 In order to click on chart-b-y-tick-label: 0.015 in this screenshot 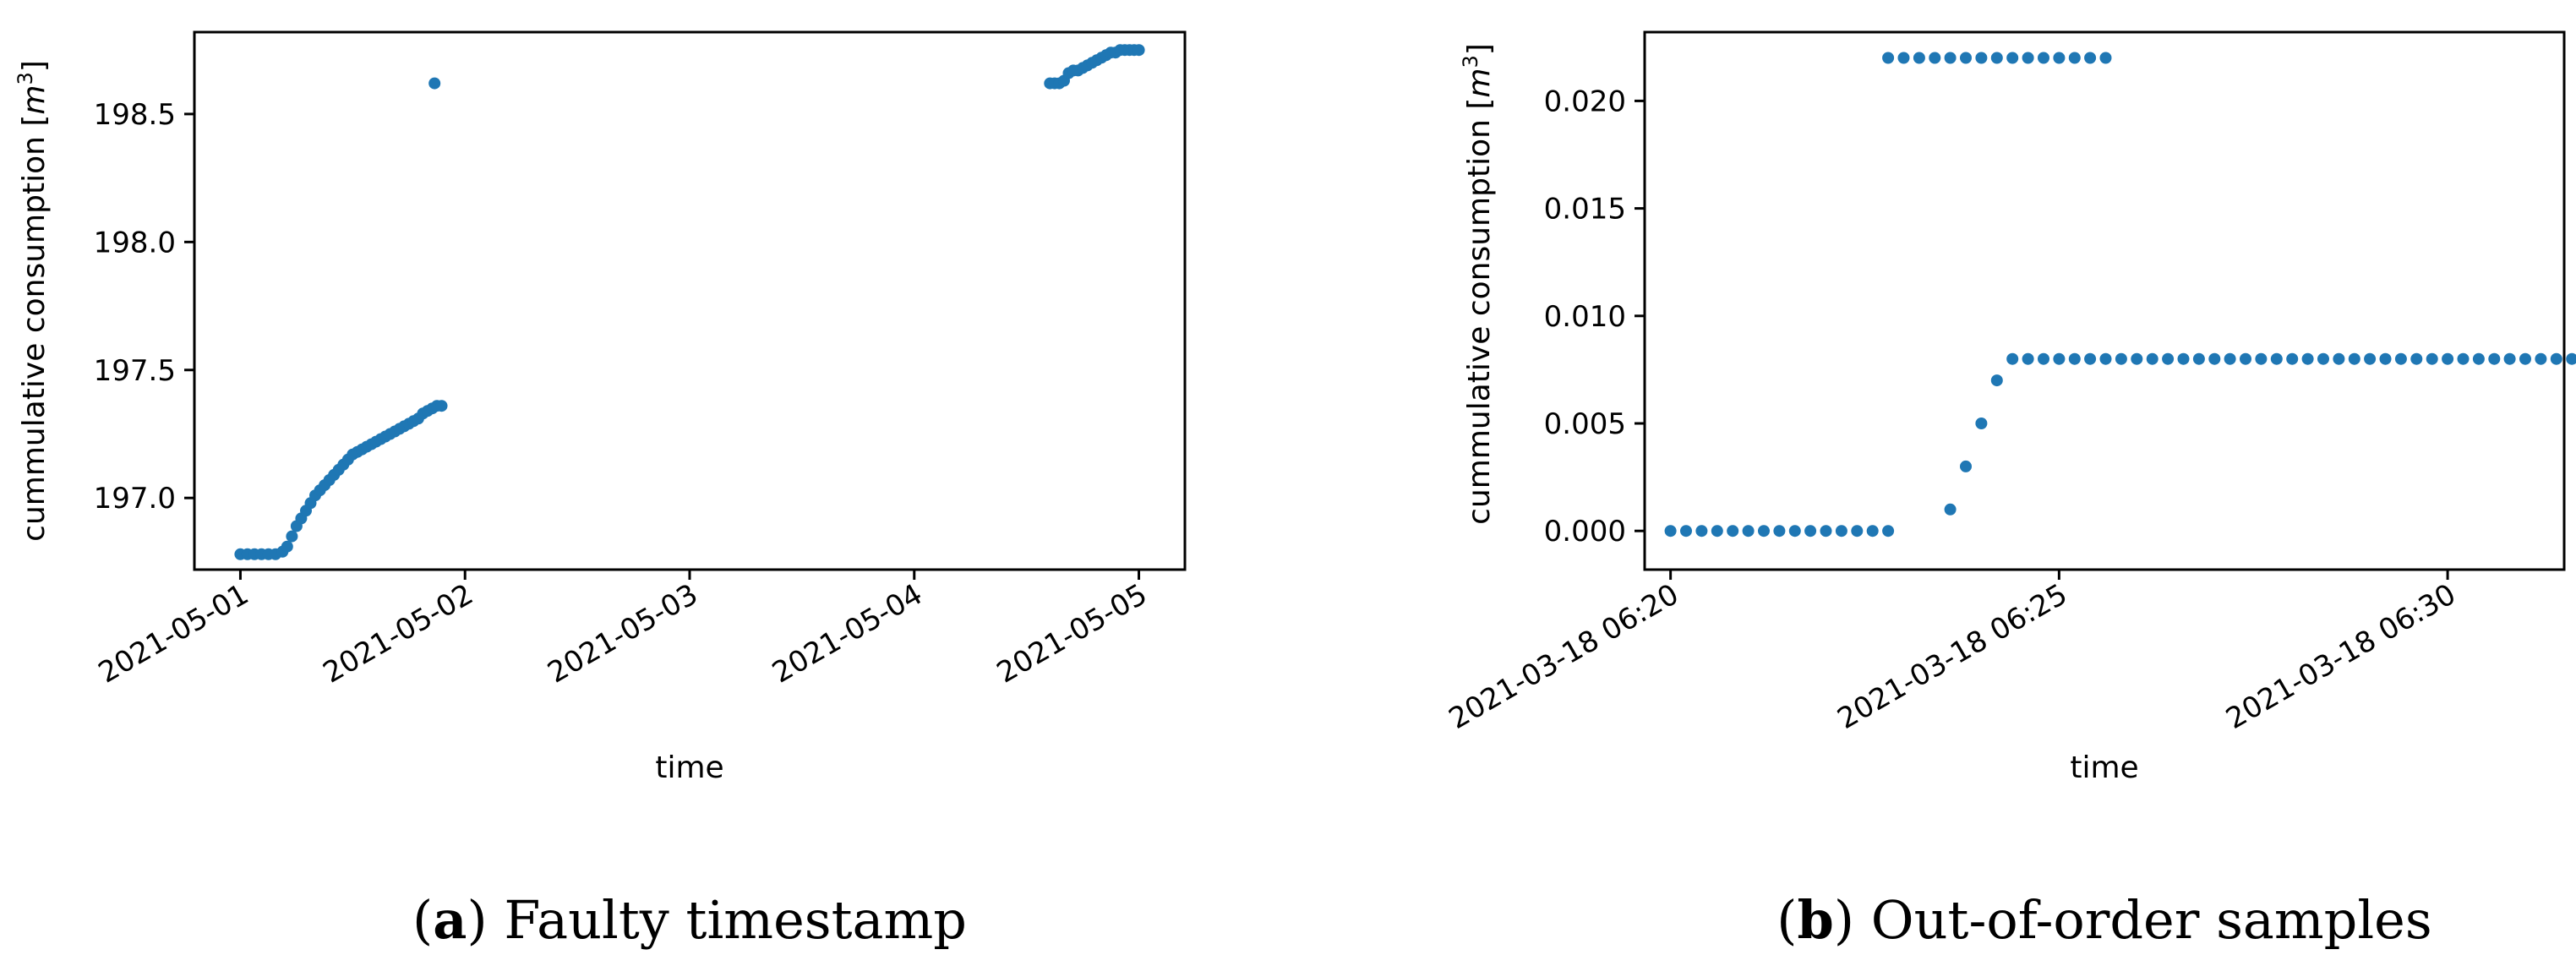, I will do `click(1585, 209)`.